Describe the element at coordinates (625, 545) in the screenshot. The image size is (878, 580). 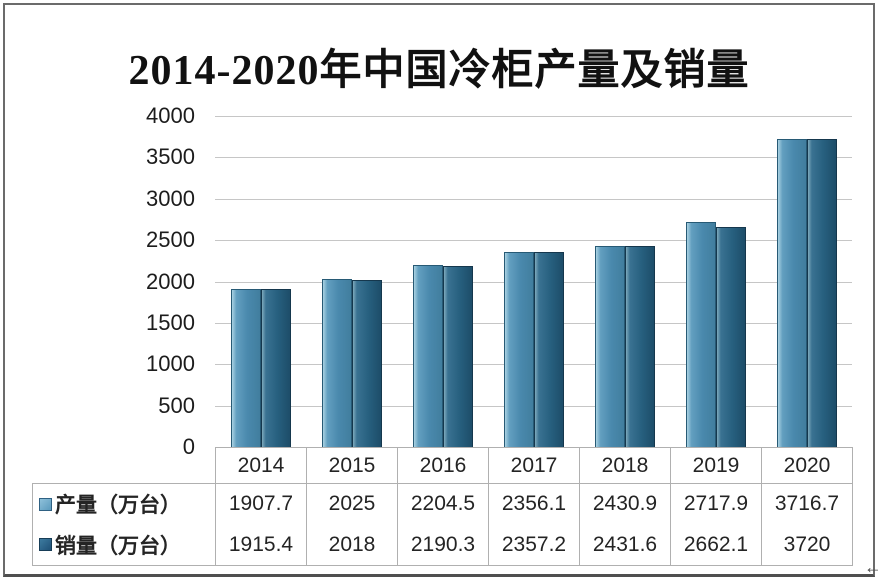
I see `value-sales-2018: 2431.6` at that location.